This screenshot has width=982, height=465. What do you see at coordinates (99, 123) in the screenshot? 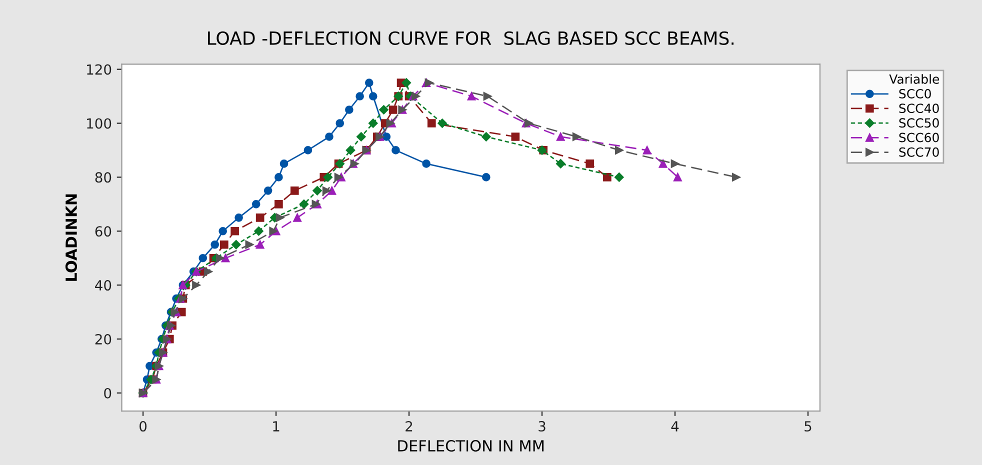
I see `y-tick-label: 100` at bounding box center [99, 123].